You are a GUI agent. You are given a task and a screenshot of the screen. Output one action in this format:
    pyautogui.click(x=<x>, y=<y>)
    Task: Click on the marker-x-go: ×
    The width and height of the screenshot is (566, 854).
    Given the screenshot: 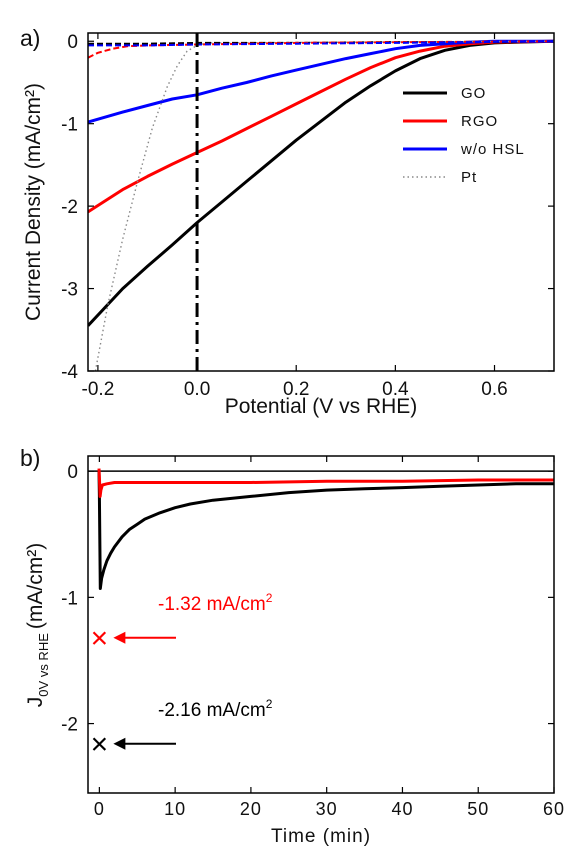 What is the action you would take?
    pyautogui.click(x=100, y=744)
    